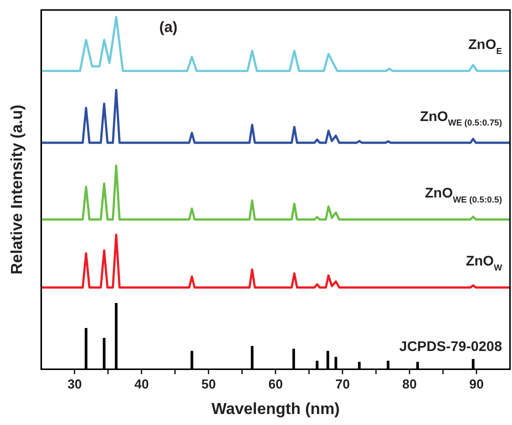  What do you see at coordinates (476, 384) in the screenshot?
I see `x-tick-label: 90` at bounding box center [476, 384].